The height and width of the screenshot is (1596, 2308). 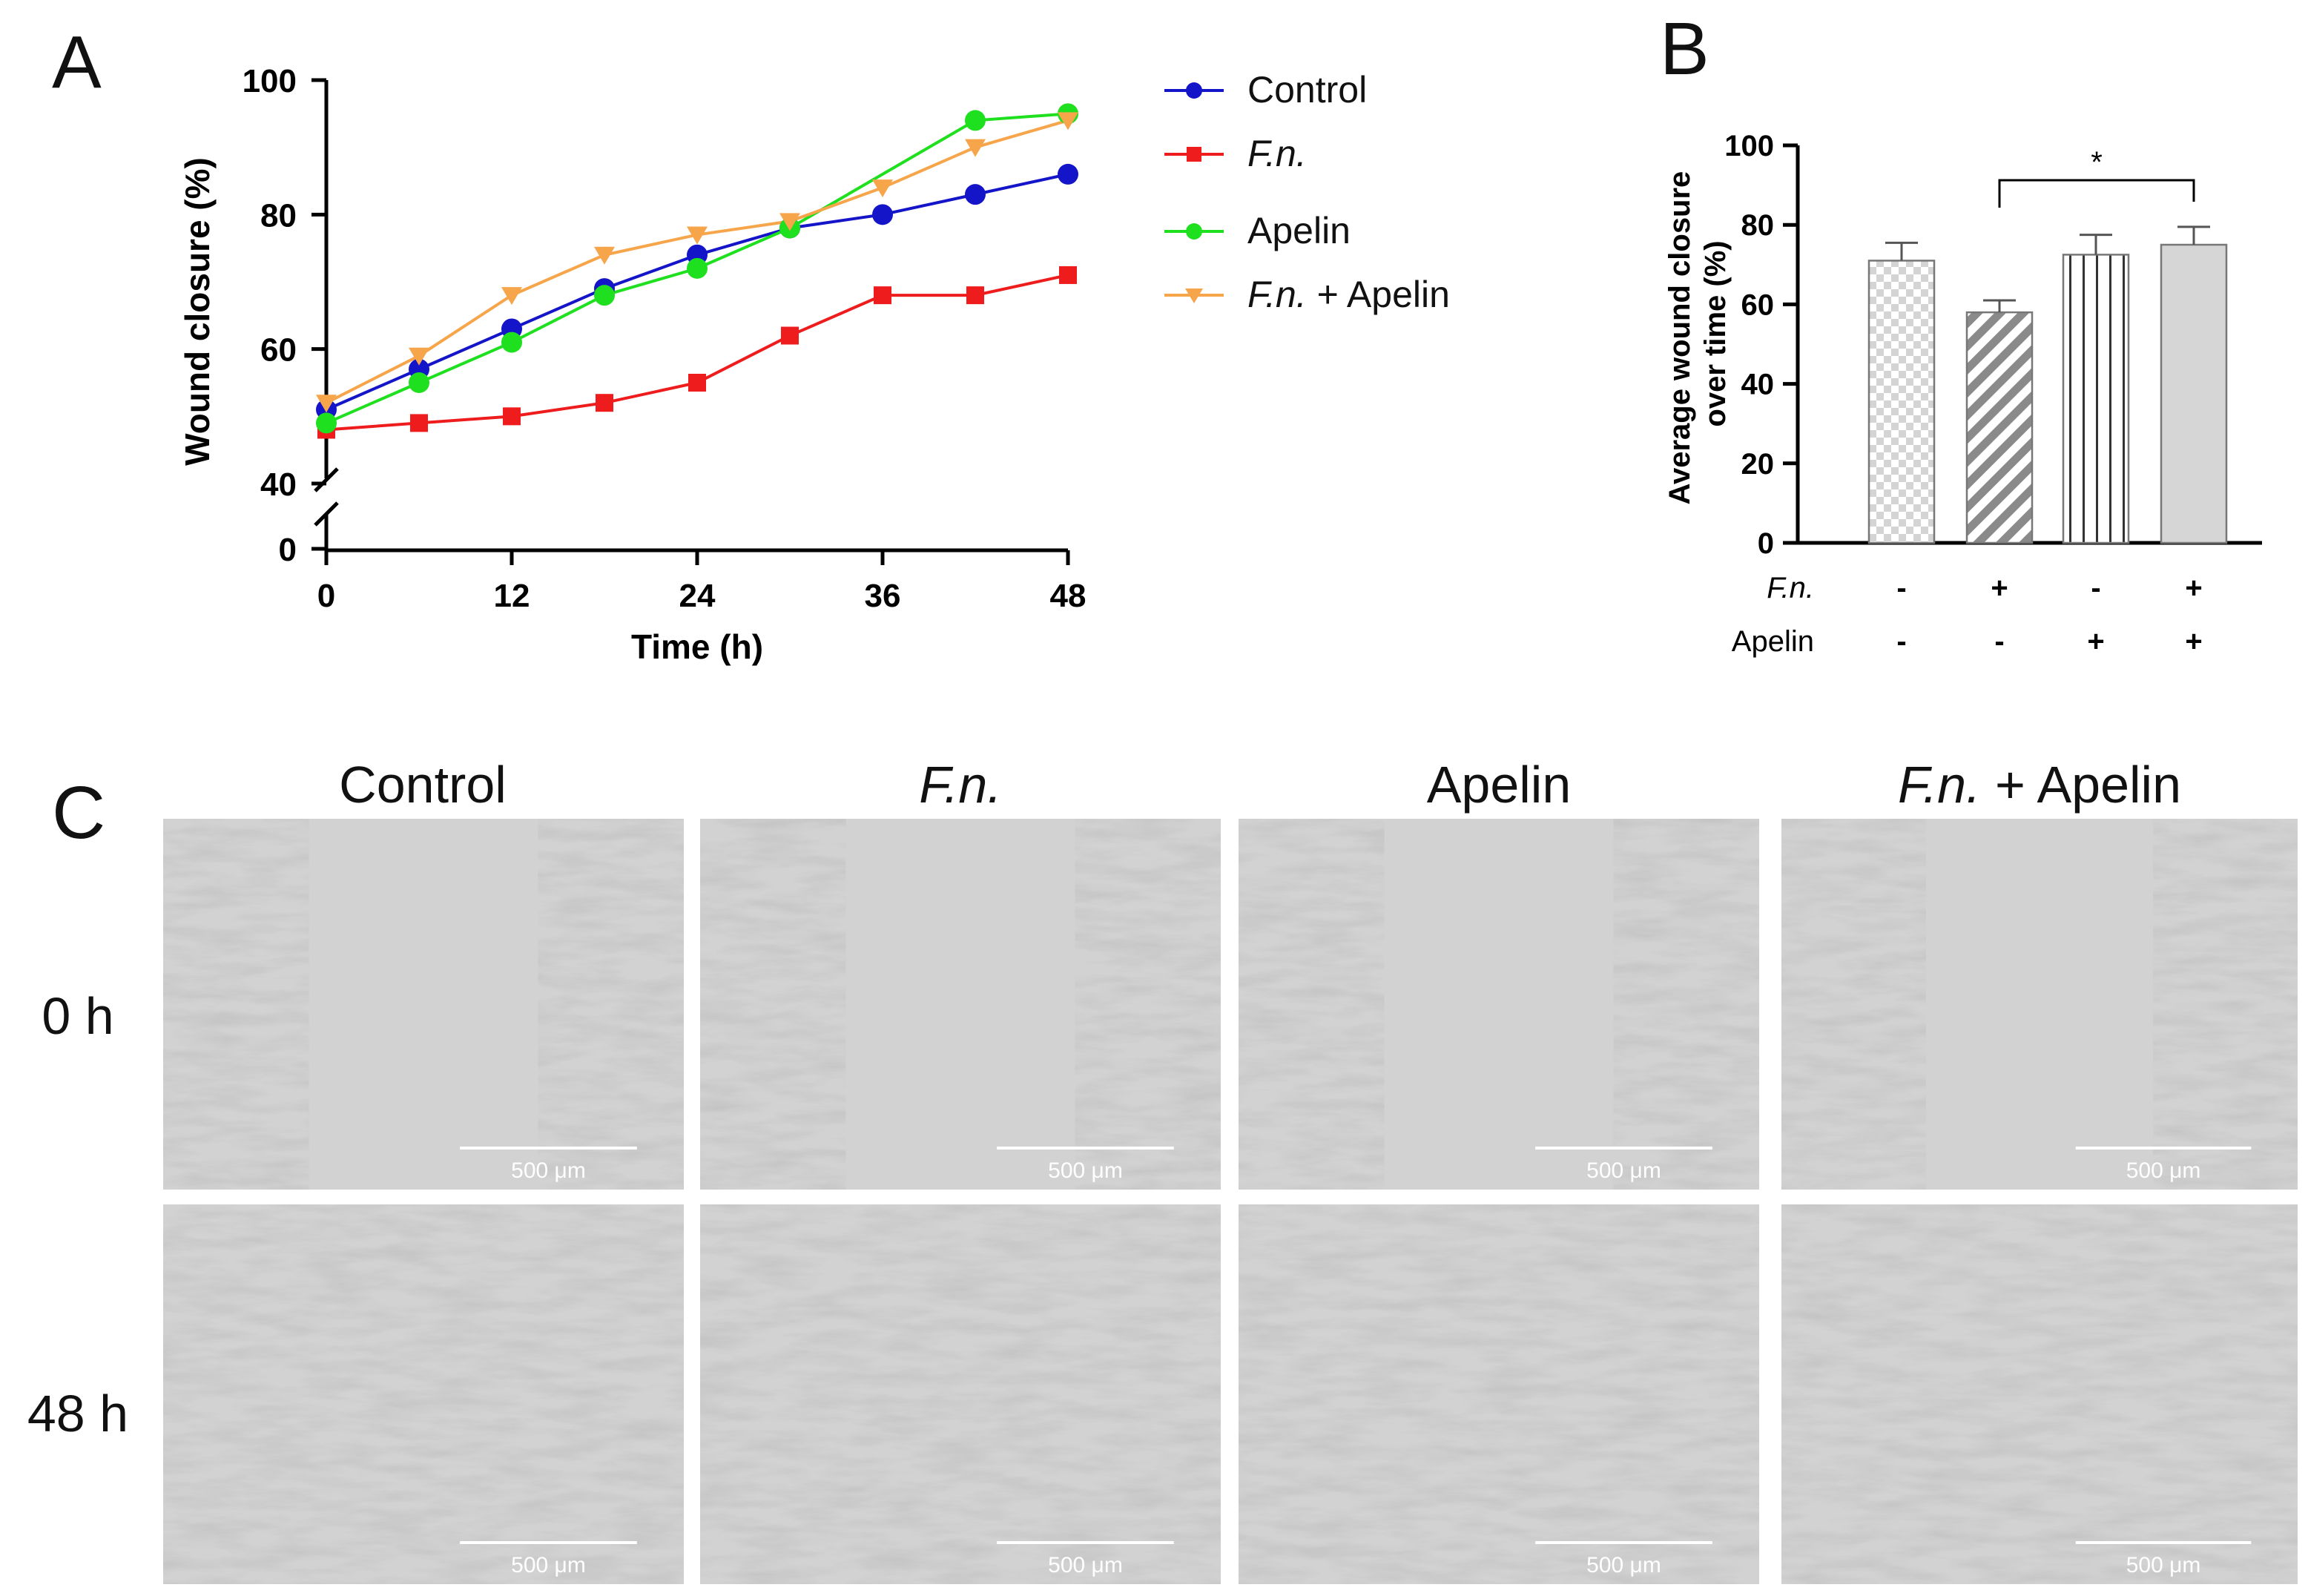 What do you see at coordinates (697, 646) in the screenshot?
I see `x-axis-title: Time (h)` at bounding box center [697, 646].